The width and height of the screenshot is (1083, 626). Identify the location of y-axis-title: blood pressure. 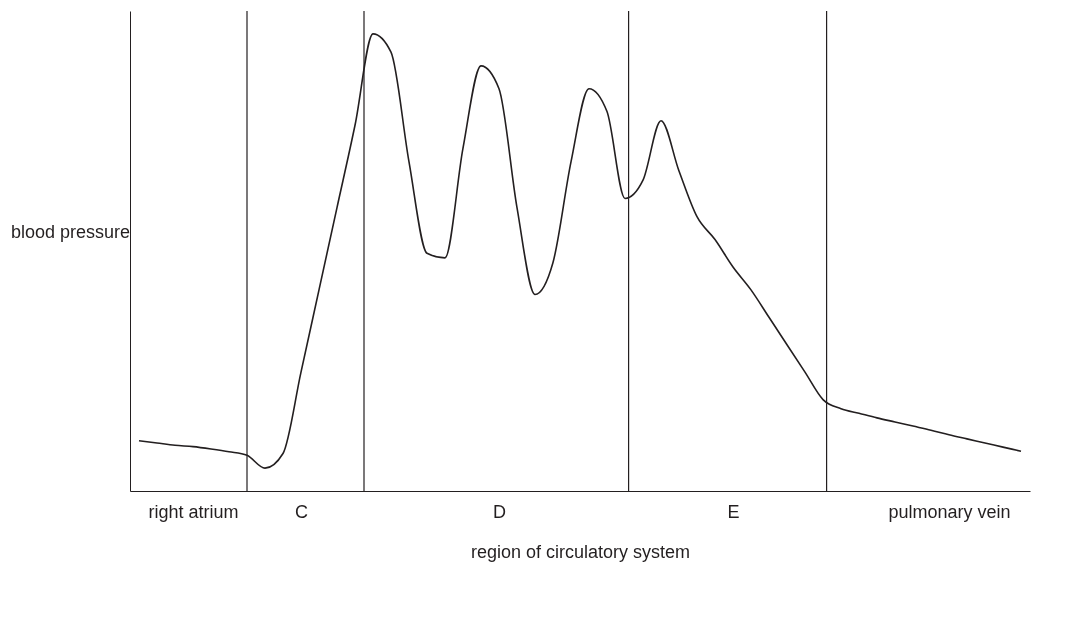
(70, 231).